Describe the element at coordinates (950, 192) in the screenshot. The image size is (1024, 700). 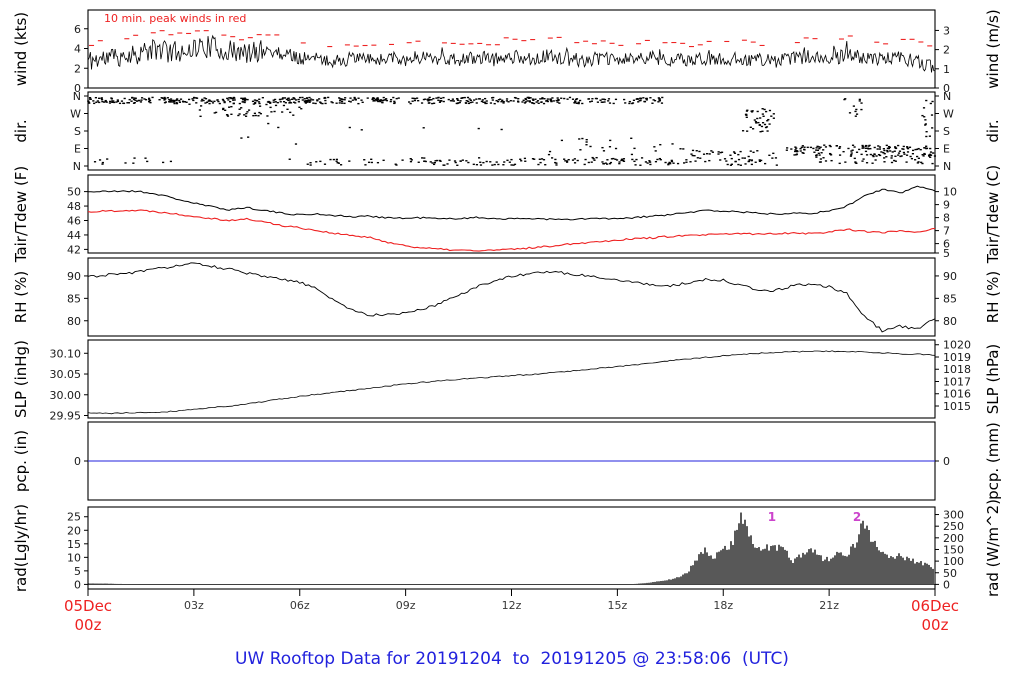
I see `y-tick-label-right: 10` at that location.